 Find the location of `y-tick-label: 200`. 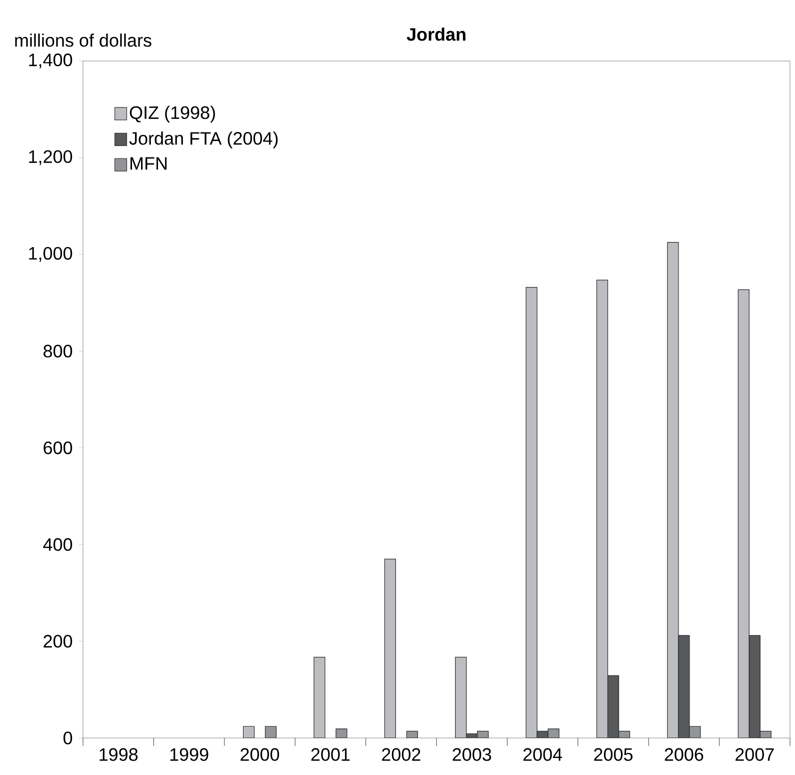

y-tick-label: 200 is located at coordinates (58, 641).